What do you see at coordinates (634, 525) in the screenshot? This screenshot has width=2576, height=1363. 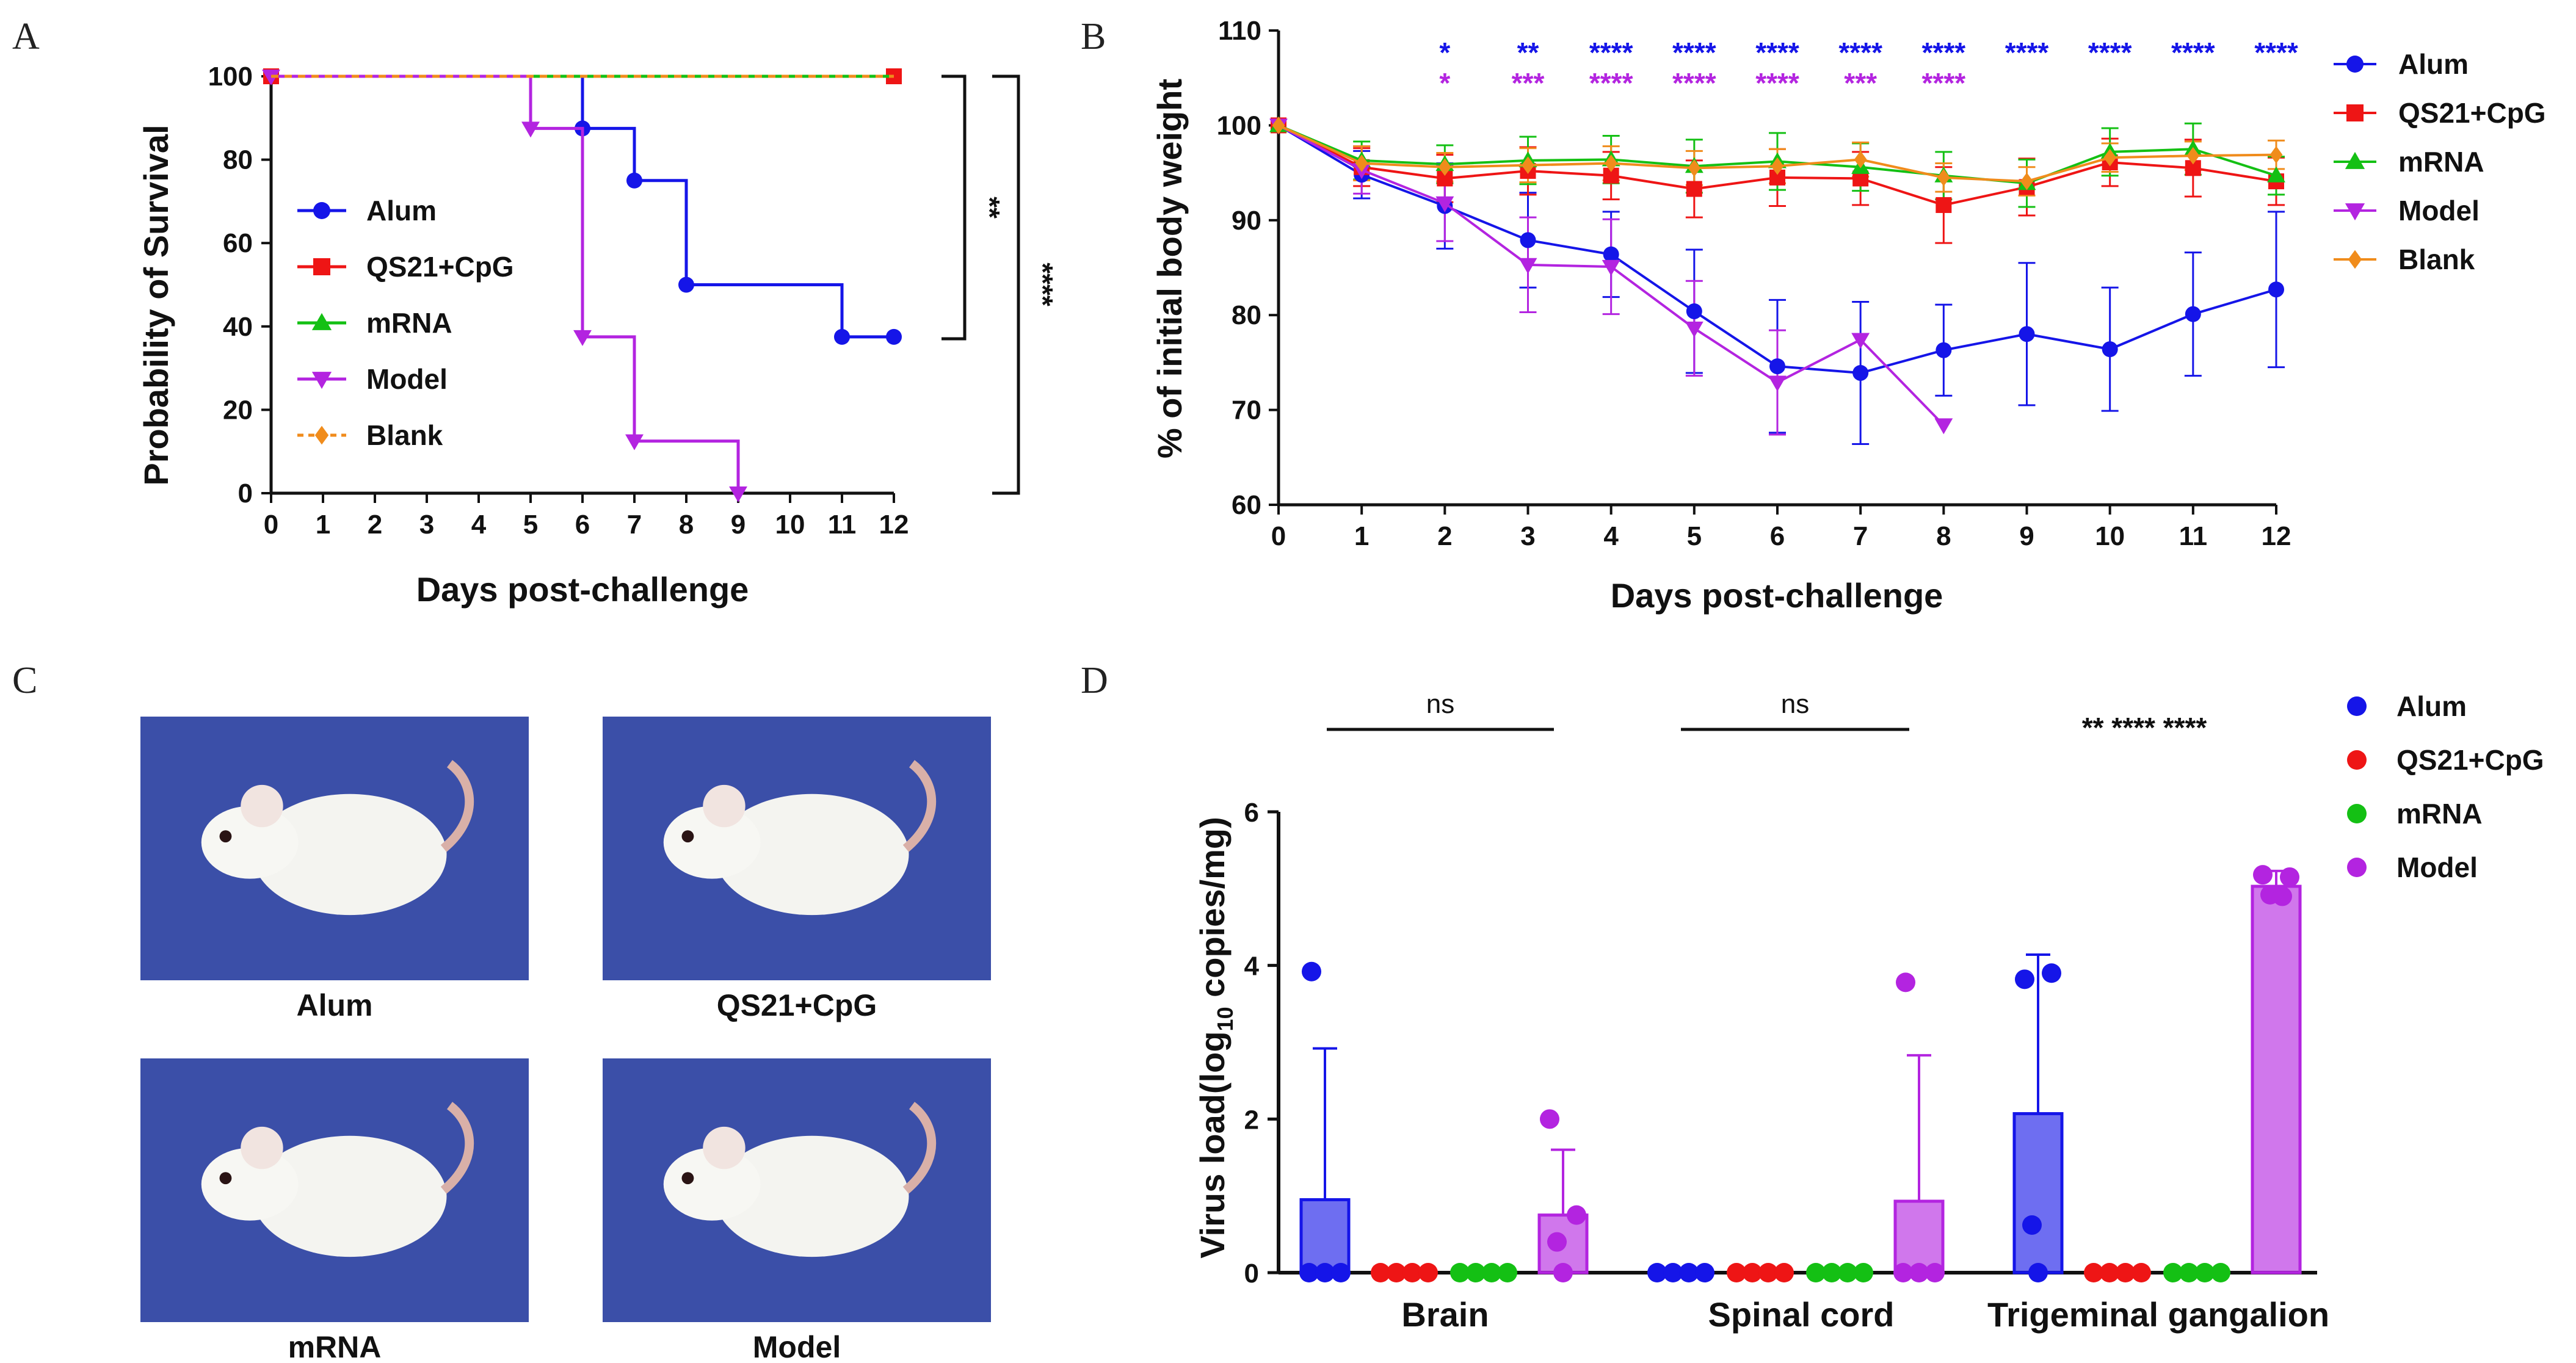 I see `x-tick-label: 7` at bounding box center [634, 525].